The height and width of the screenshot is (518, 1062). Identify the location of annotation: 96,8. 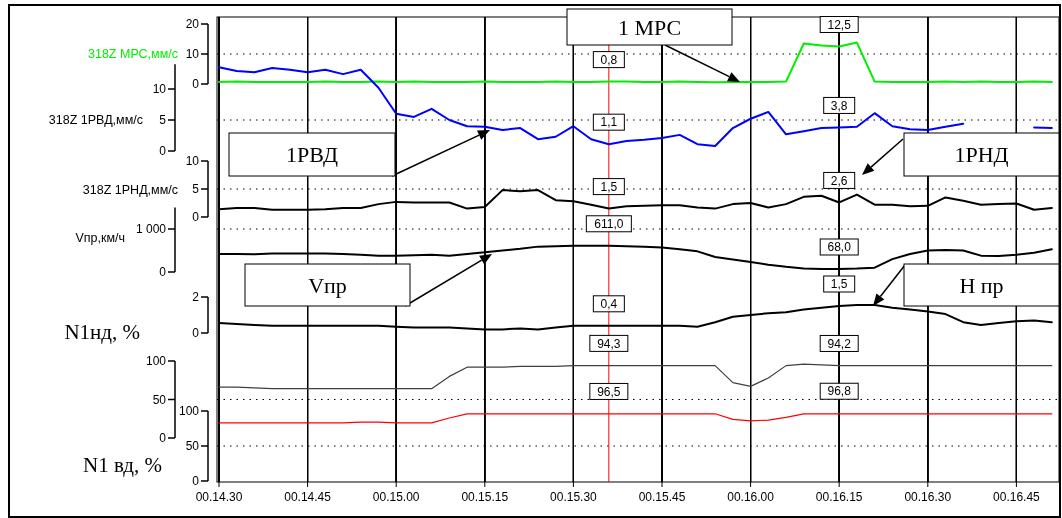
(839, 391).